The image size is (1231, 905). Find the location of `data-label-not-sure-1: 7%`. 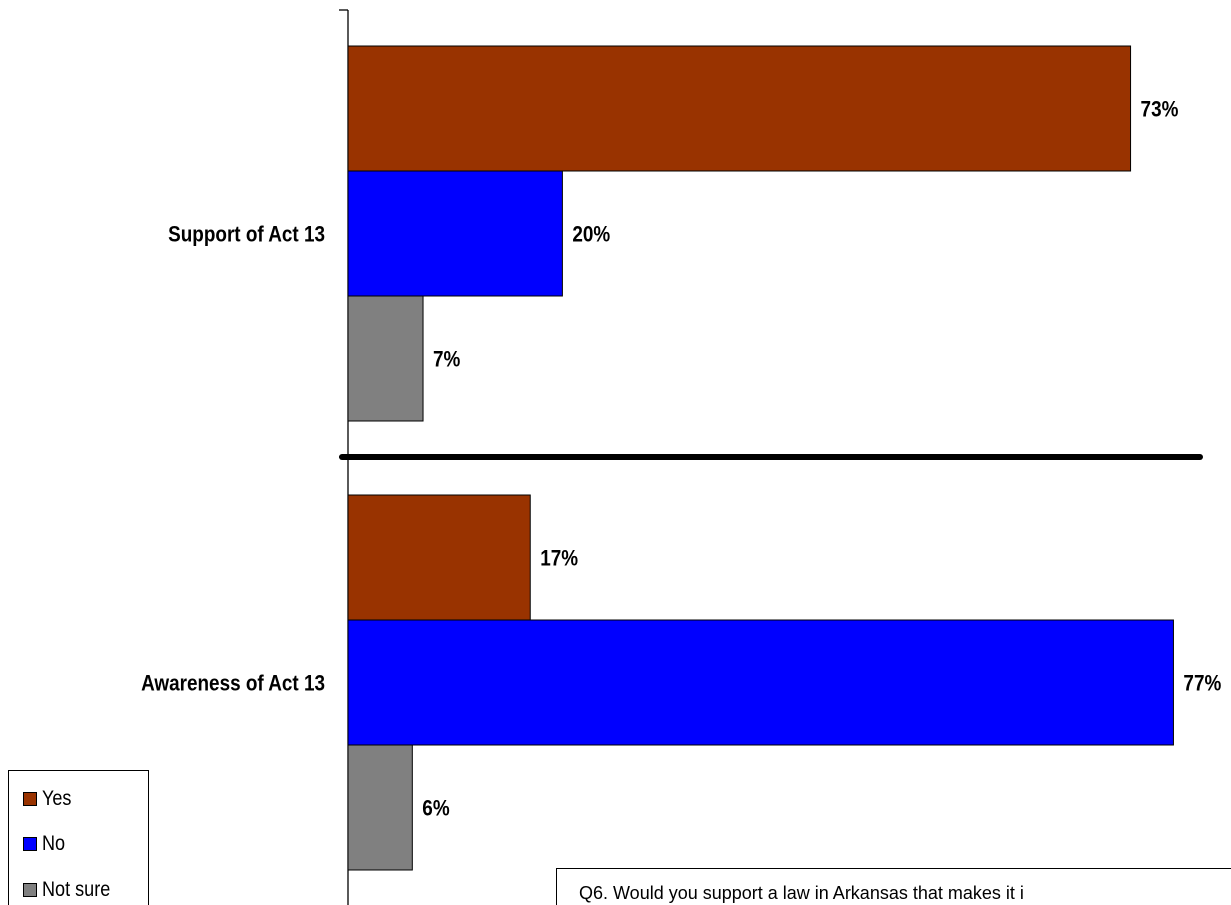

data-label-not-sure-1: 7% is located at coordinates (446, 359).